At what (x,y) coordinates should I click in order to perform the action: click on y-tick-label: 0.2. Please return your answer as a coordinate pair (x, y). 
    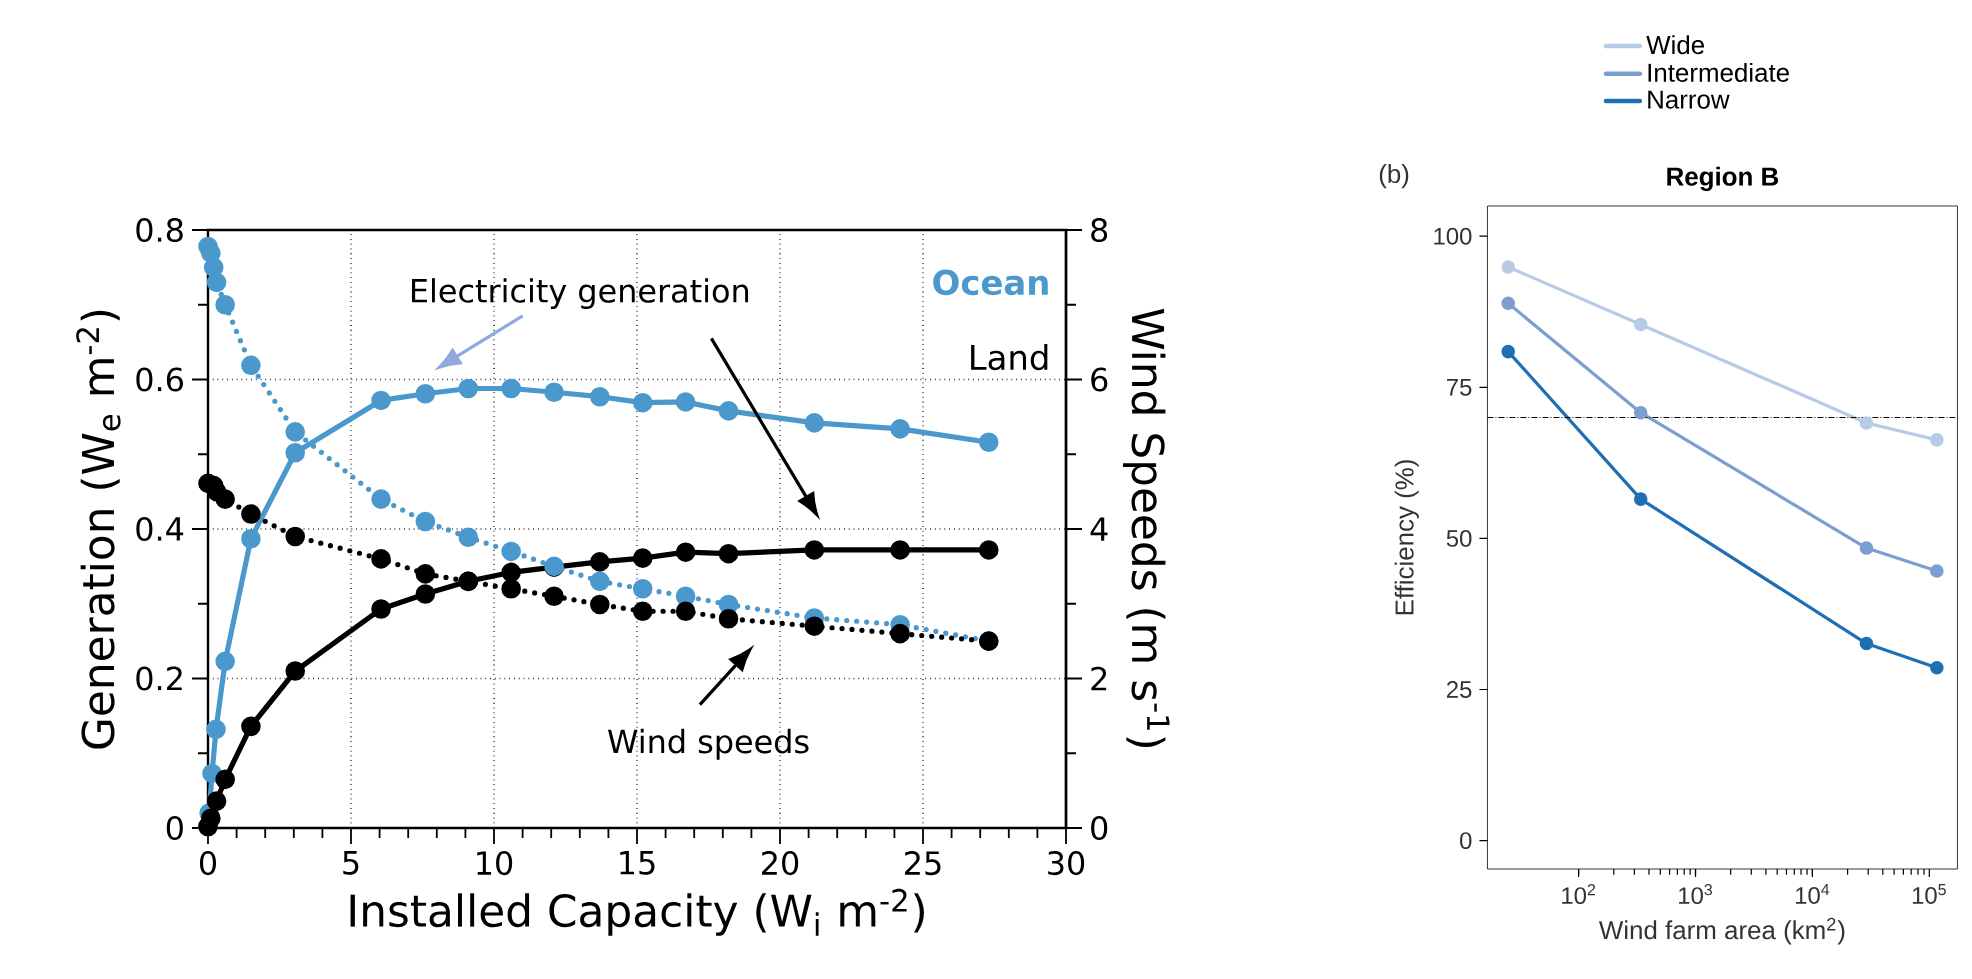
    Looking at the image, I should click on (159, 678).